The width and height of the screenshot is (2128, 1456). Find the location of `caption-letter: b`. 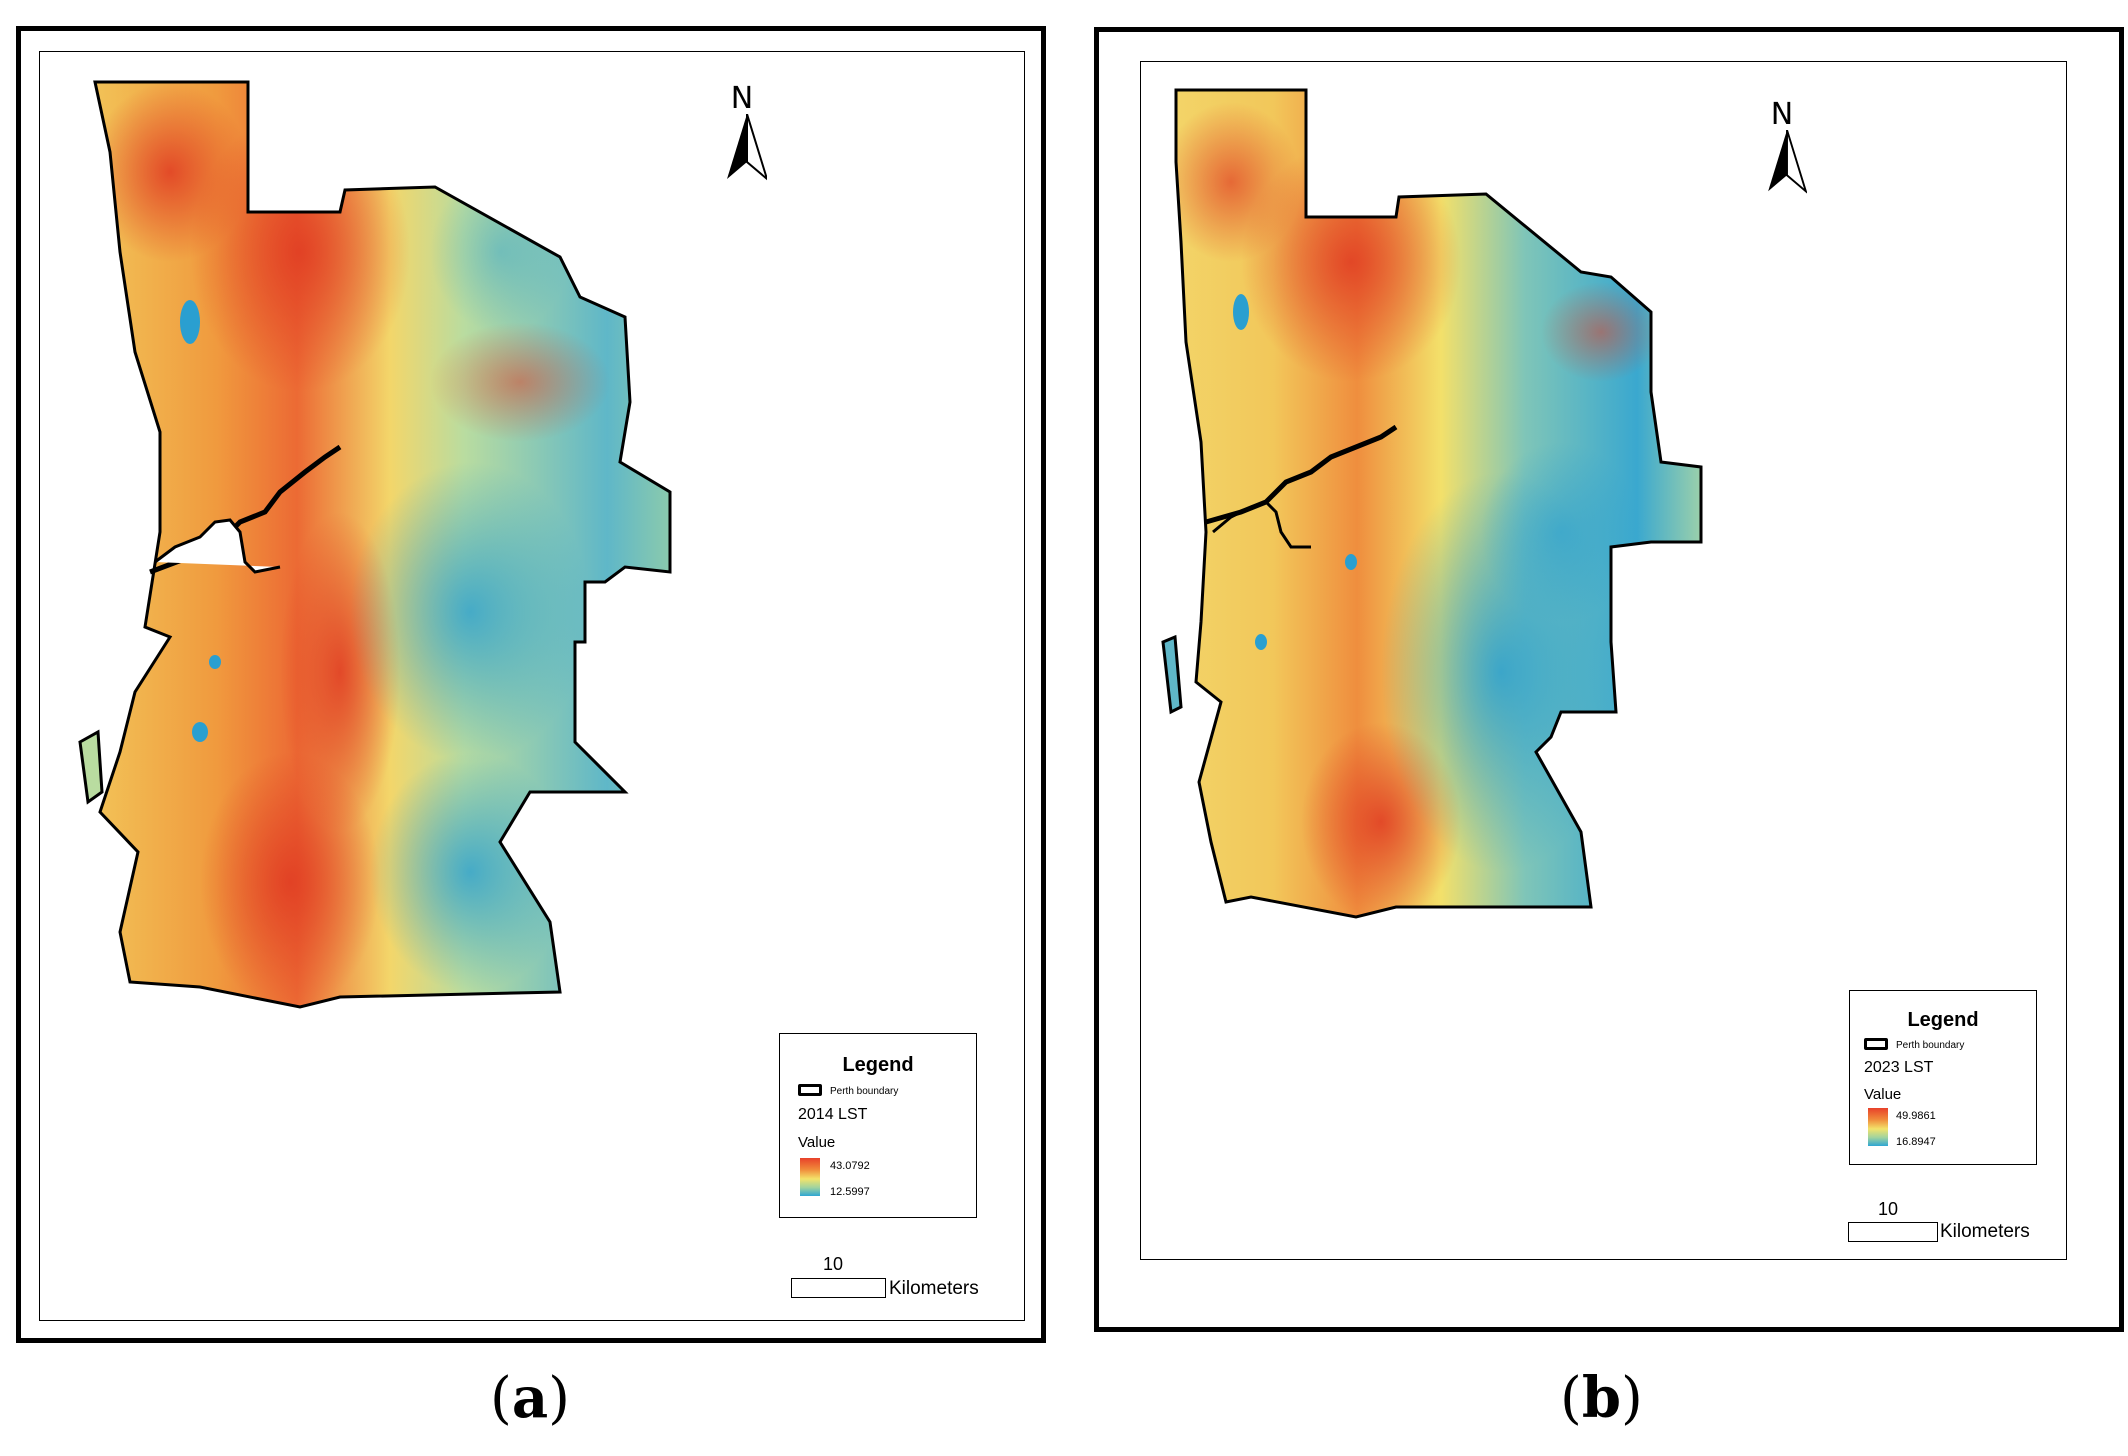

caption-letter: b is located at coordinates (1601, 1398).